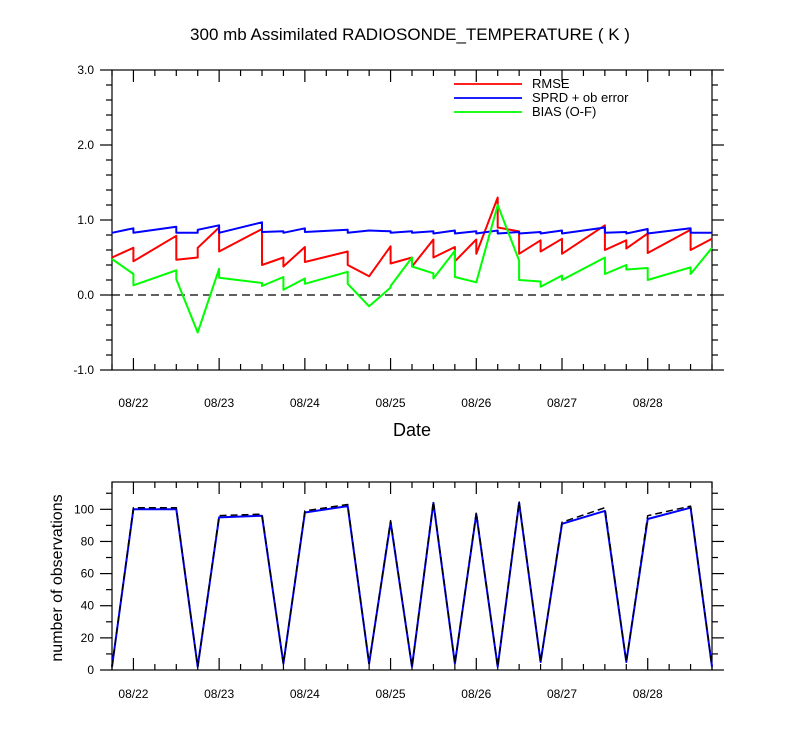  I want to click on series-line-rmse, so click(412, 237).